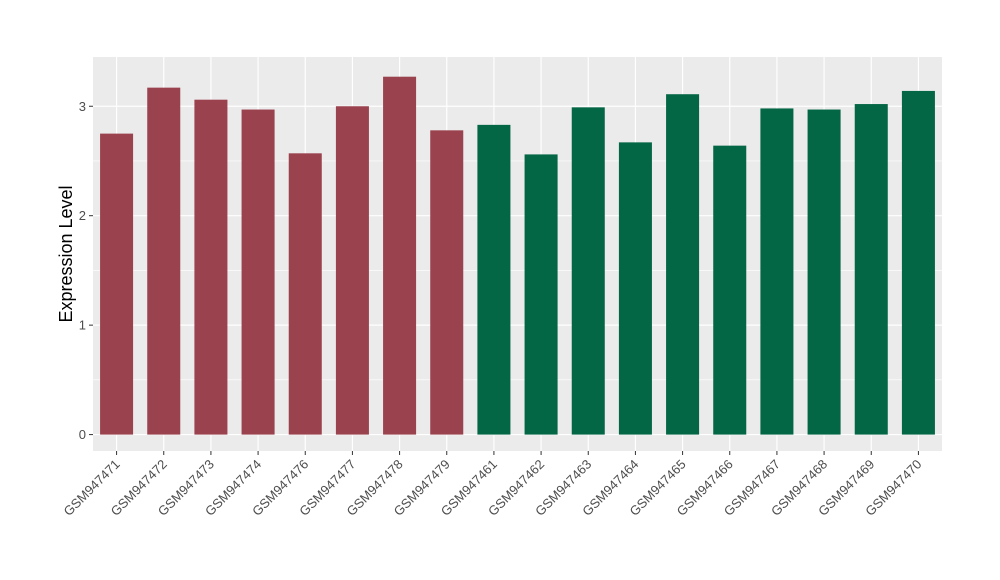 This screenshot has width=1000, height=580. What do you see at coordinates (447, 282) in the screenshot?
I see `bar-GSM947479` at bounding box center [447, 282].